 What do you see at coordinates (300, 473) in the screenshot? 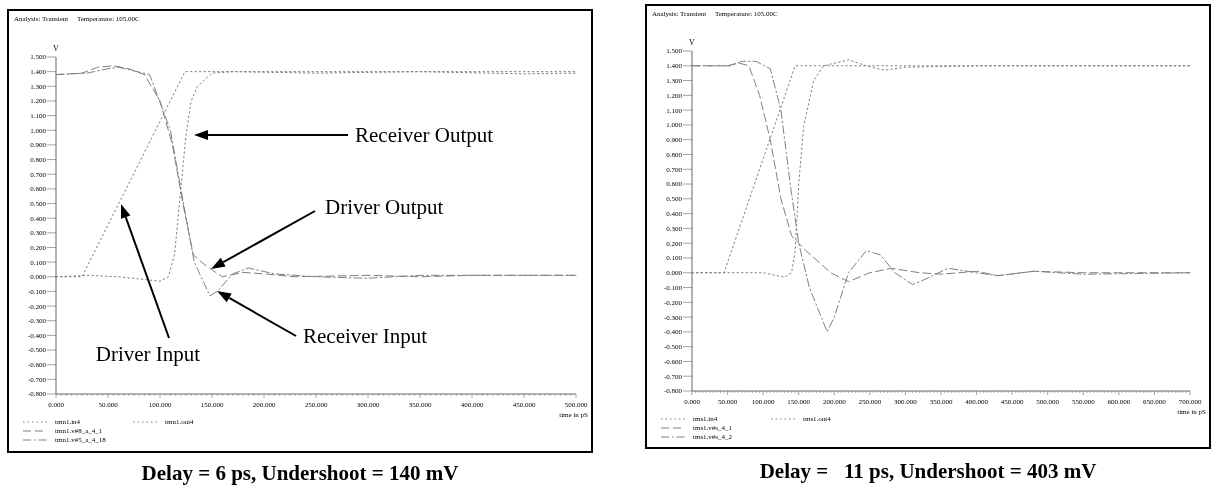
I see `text: Delay = 6 ps, Undershoot = 140 mV` at bounding box center [300, 473].